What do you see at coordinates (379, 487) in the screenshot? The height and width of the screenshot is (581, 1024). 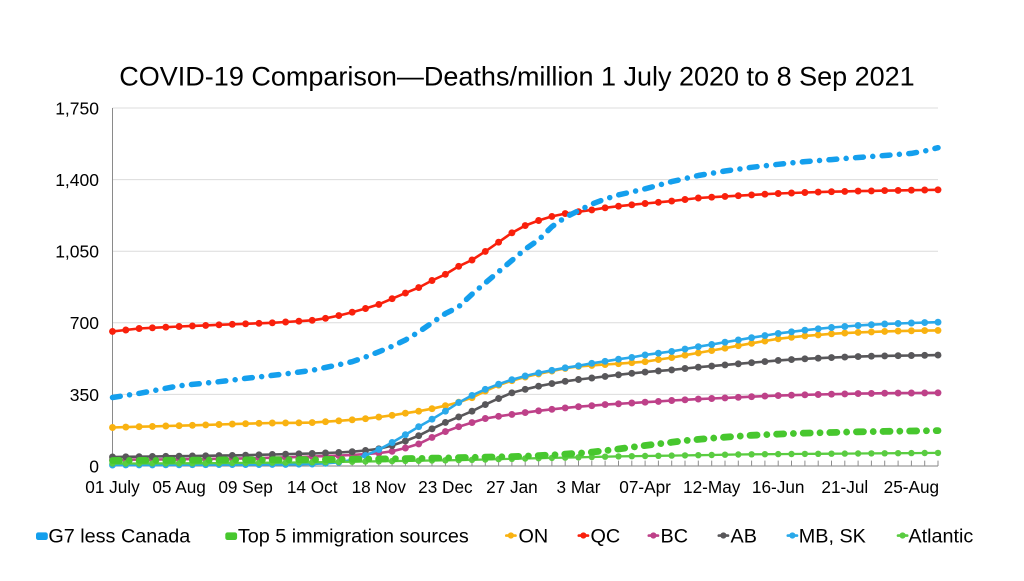 I see `svg-text: 18 Nov` at bounding box center [379, 487].